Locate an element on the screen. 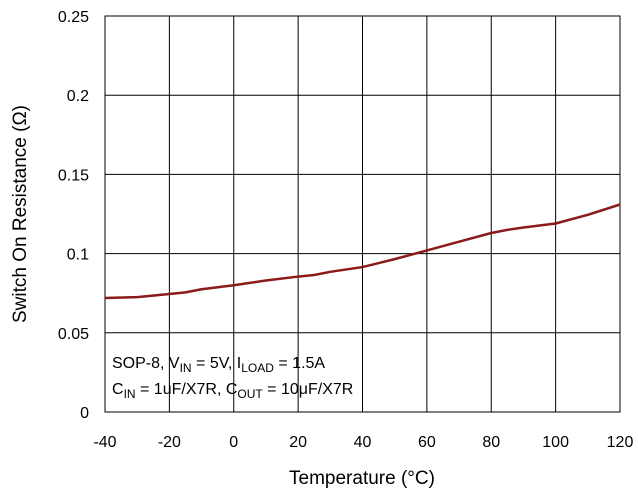 Image resolution: width=638 pixels, height=494 pixels. y-tick-label: 0 is located at coordinates (84, 413).